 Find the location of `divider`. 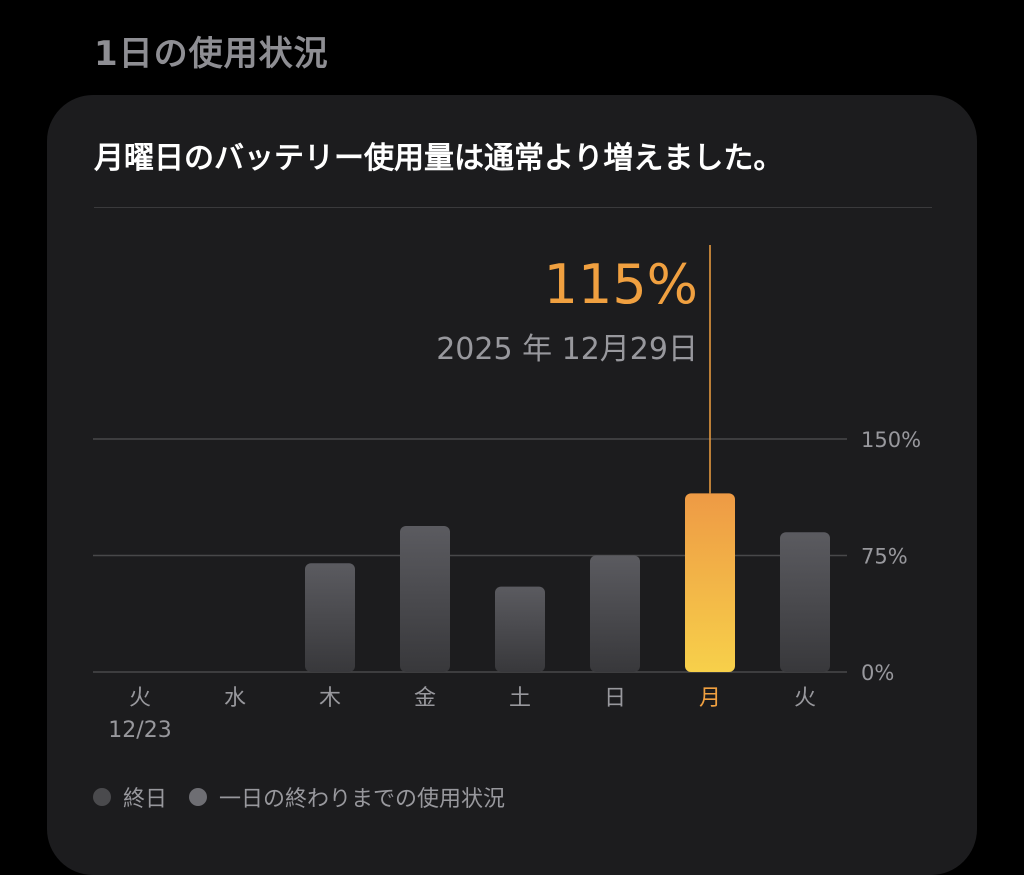

divider is located at coordinates (513, 207).